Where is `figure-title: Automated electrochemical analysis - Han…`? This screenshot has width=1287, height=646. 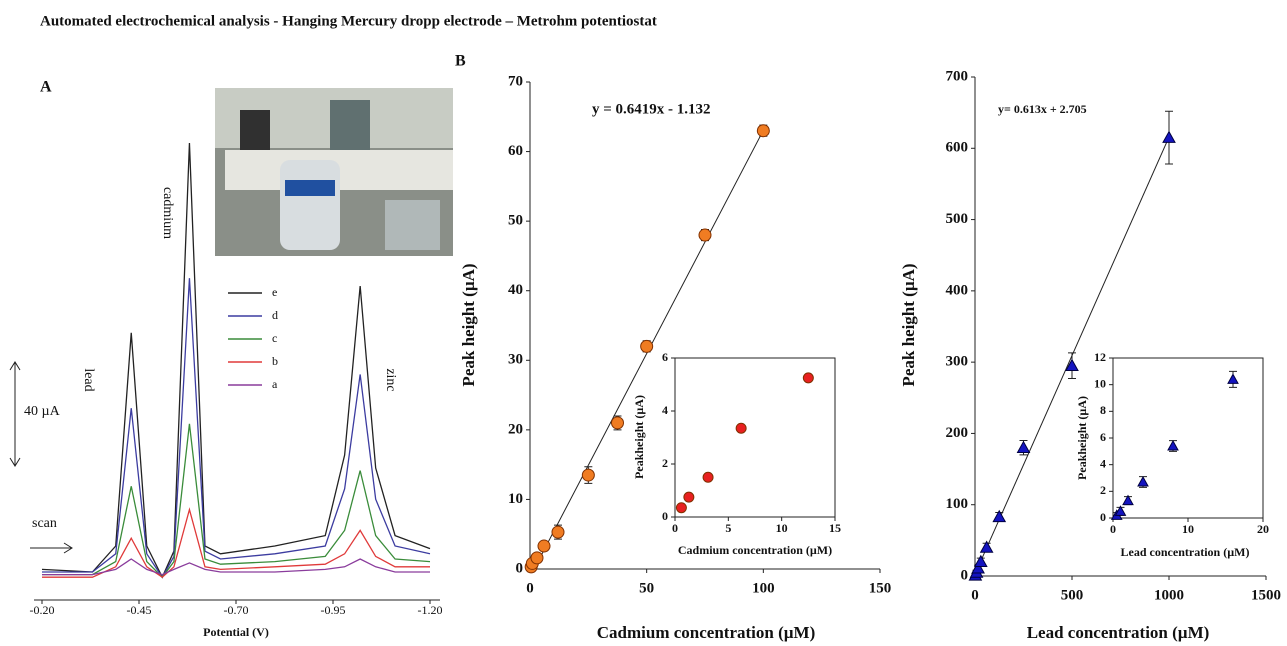
figure-title: Automated electrochemical analysis - Han… is located at coordinates (348, 21).